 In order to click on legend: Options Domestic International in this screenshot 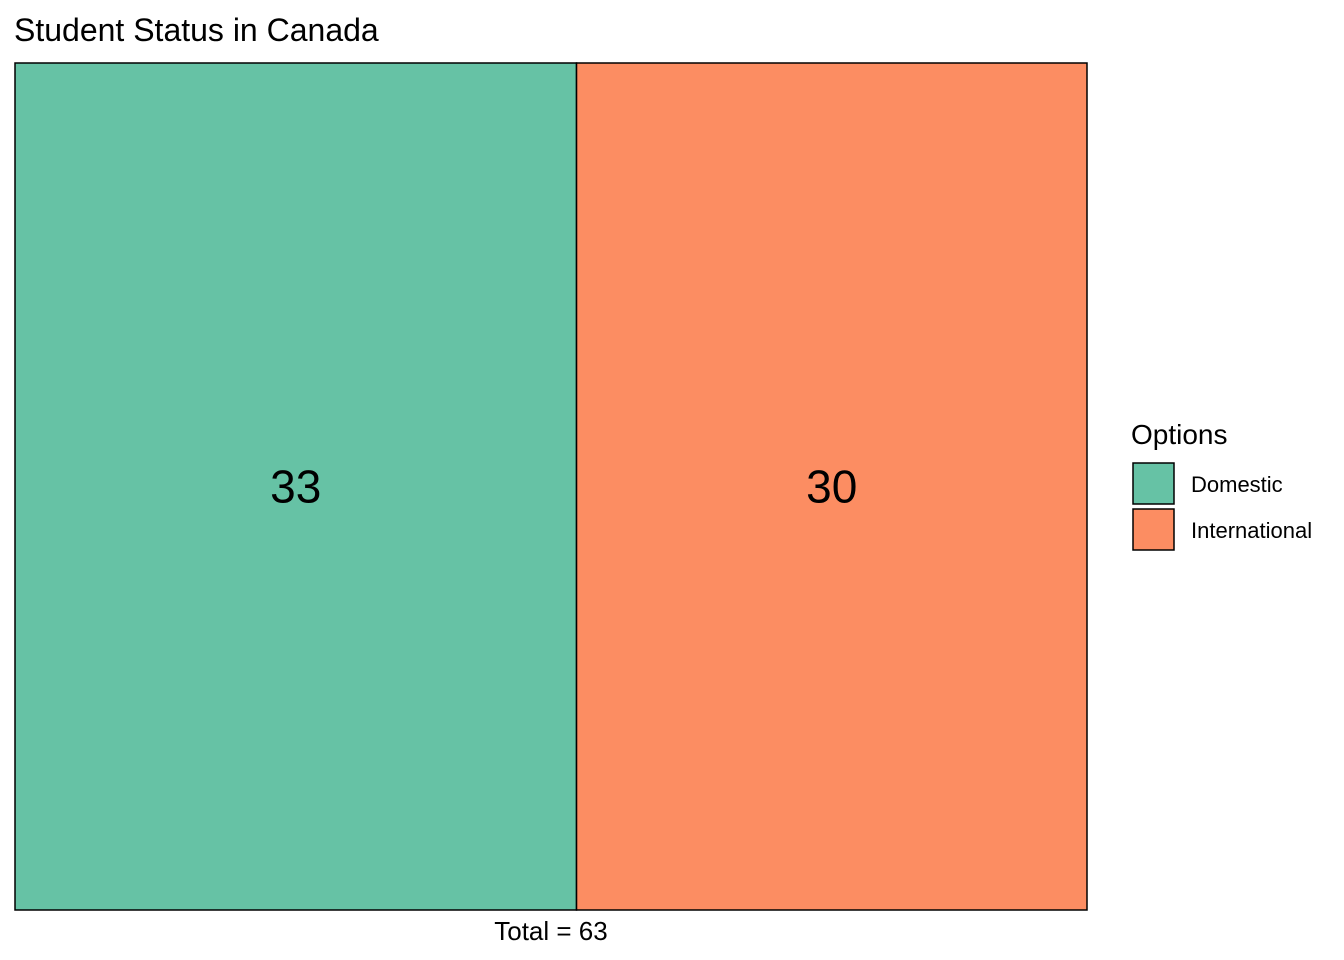, I will do `click(1221, 485)`.